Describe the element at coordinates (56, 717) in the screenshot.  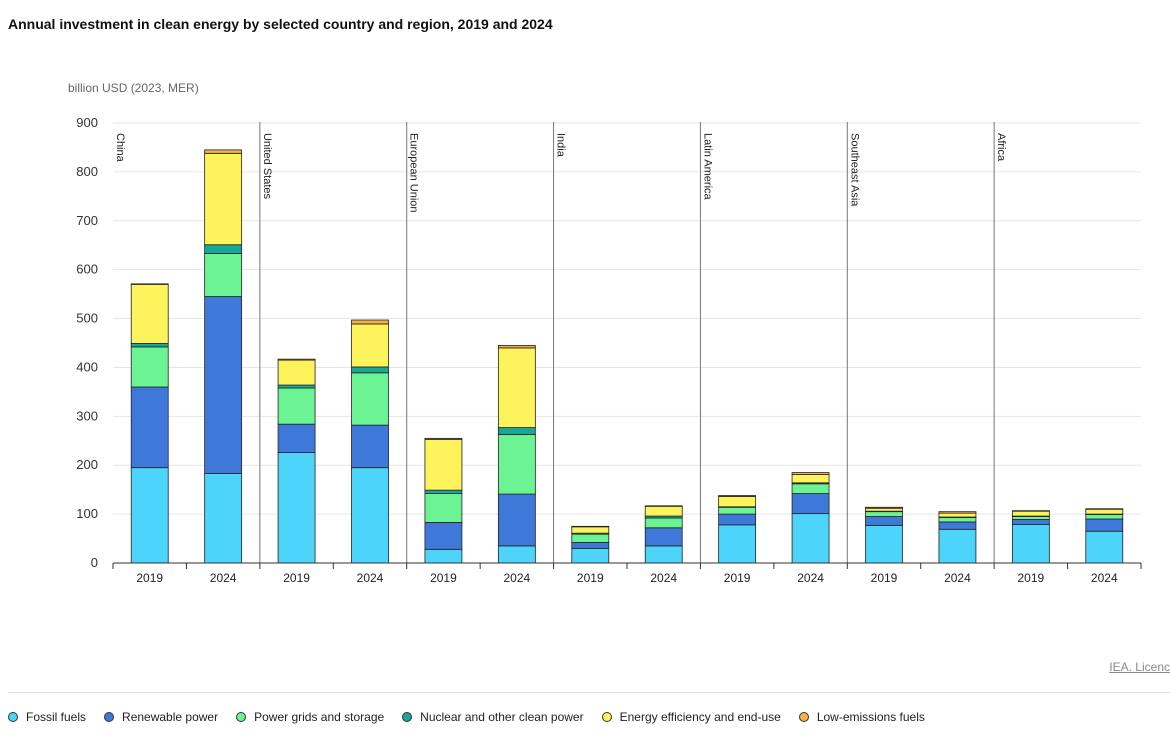
I see `legend-label: Fossil fuels` at that location.